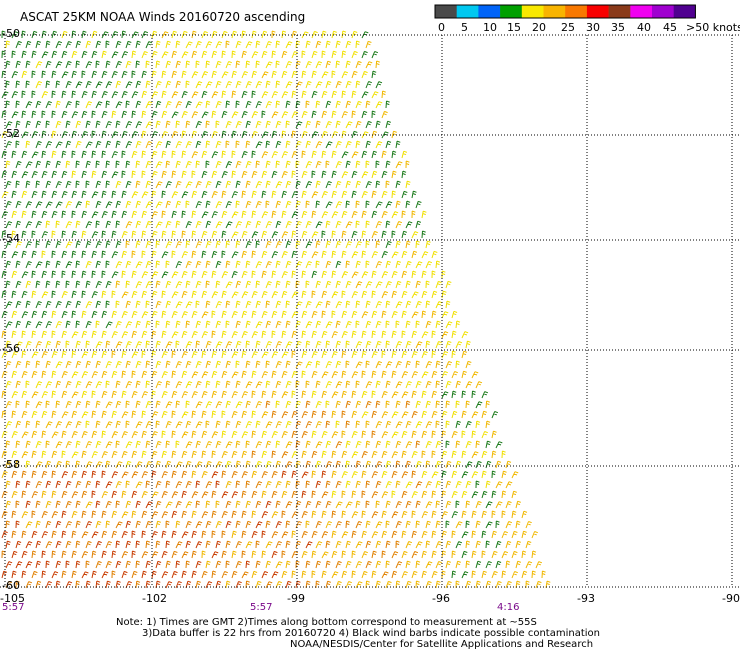 This screenshot has height=650, width=740. Describe the element at coordinates (11, 133) in the screenshot. I see `lat-label: -52` at that location.